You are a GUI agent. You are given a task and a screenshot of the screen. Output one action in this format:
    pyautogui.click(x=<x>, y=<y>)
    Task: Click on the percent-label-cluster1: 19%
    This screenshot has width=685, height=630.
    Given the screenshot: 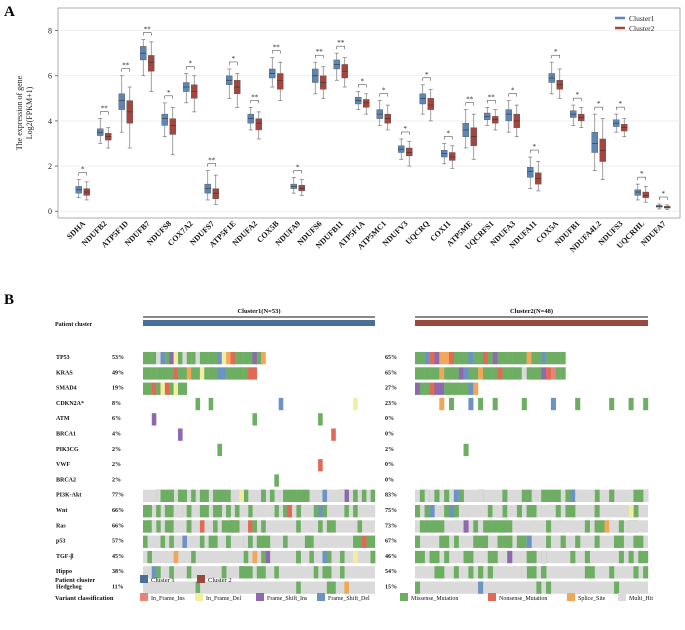 What is the action you would take?
    pyautogui.click(x=118, y=389)
    